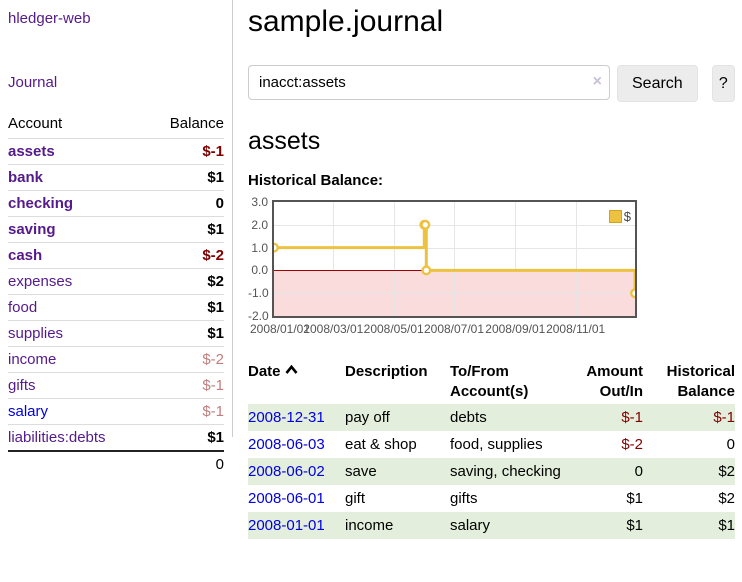  Describe the element at coordinates (286, 444) in the screenshot. I see `transaction-date-link: 2008-06-03` at that location.